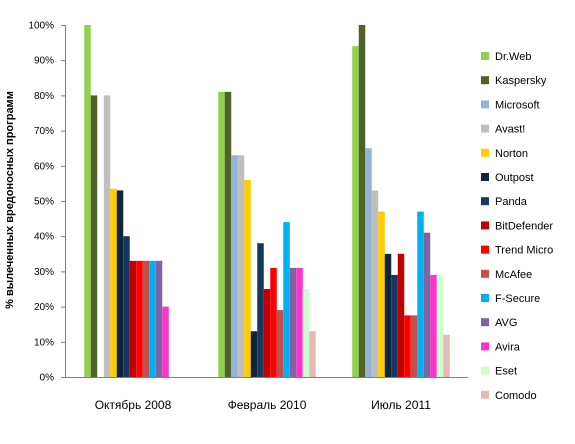 The height and width of the screenshot is (444, 575). Describe the element at coordinates (44, 96) in the screenshot. I see `y-tick-label: 80%` at that location.